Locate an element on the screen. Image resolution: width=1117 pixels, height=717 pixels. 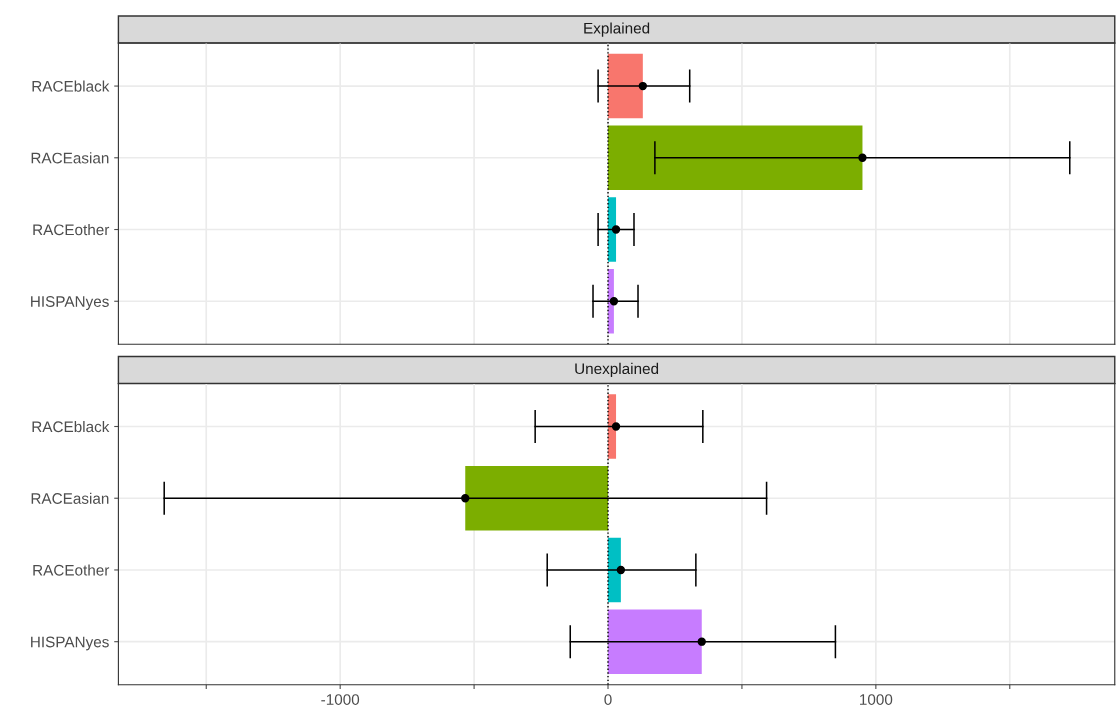
chart-title: Unexplained is located at coordinates (617, 370).